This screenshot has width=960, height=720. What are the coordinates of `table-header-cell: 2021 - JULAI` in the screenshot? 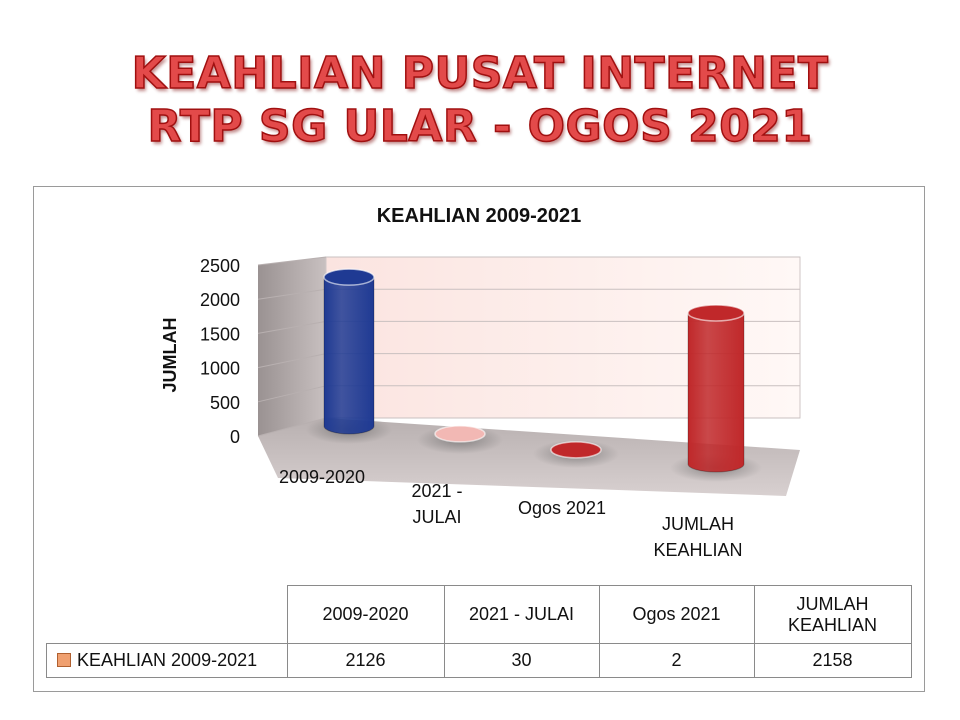 It's located at (521, 614).